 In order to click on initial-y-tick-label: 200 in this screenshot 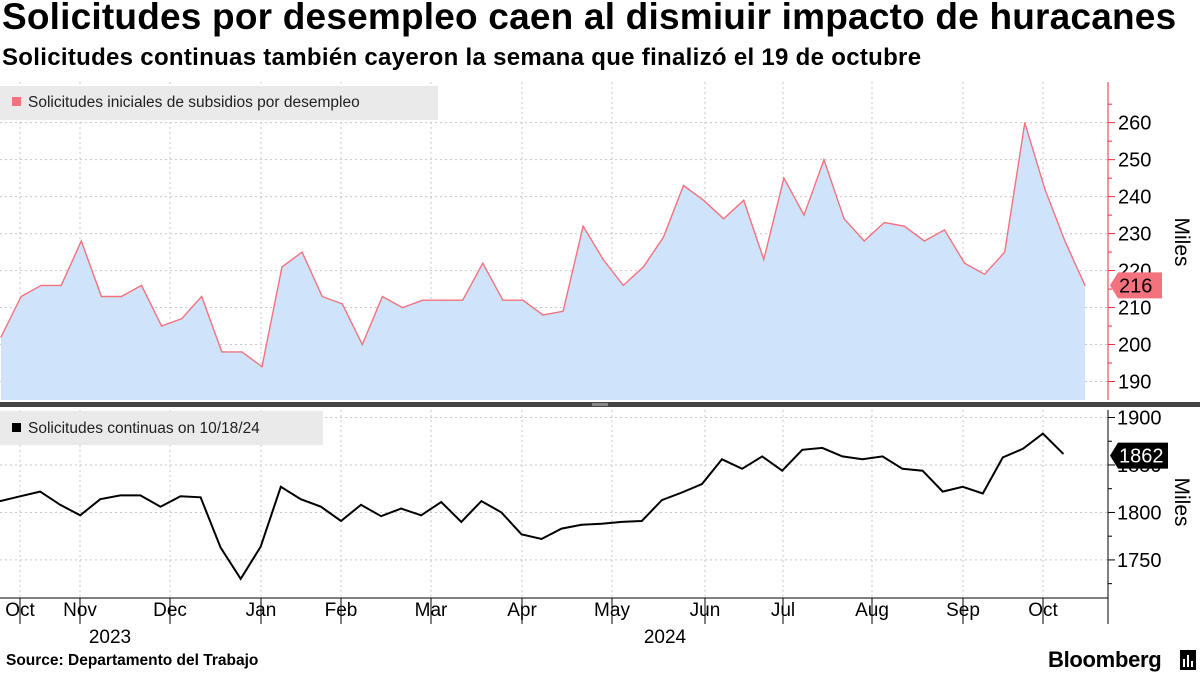, I will do `click(1134, 346)`.